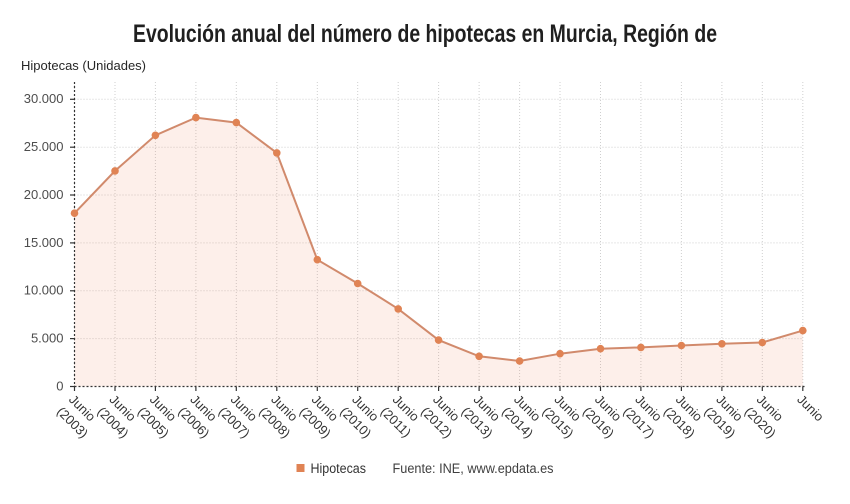 Image resolution: width=850 pixels, height=504 pixels. Describe the element at coordinates (44, 290) in the screenshot. I see `svg-text: 10.000` at that location.